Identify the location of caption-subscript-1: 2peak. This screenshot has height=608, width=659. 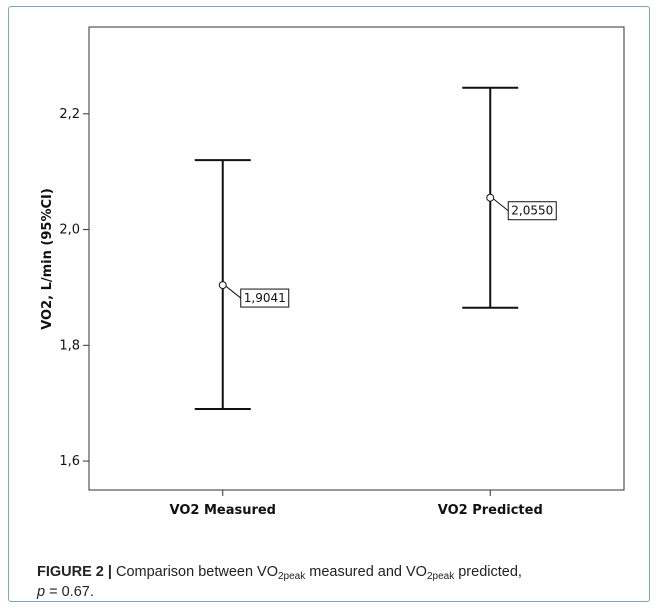
(292, 576).